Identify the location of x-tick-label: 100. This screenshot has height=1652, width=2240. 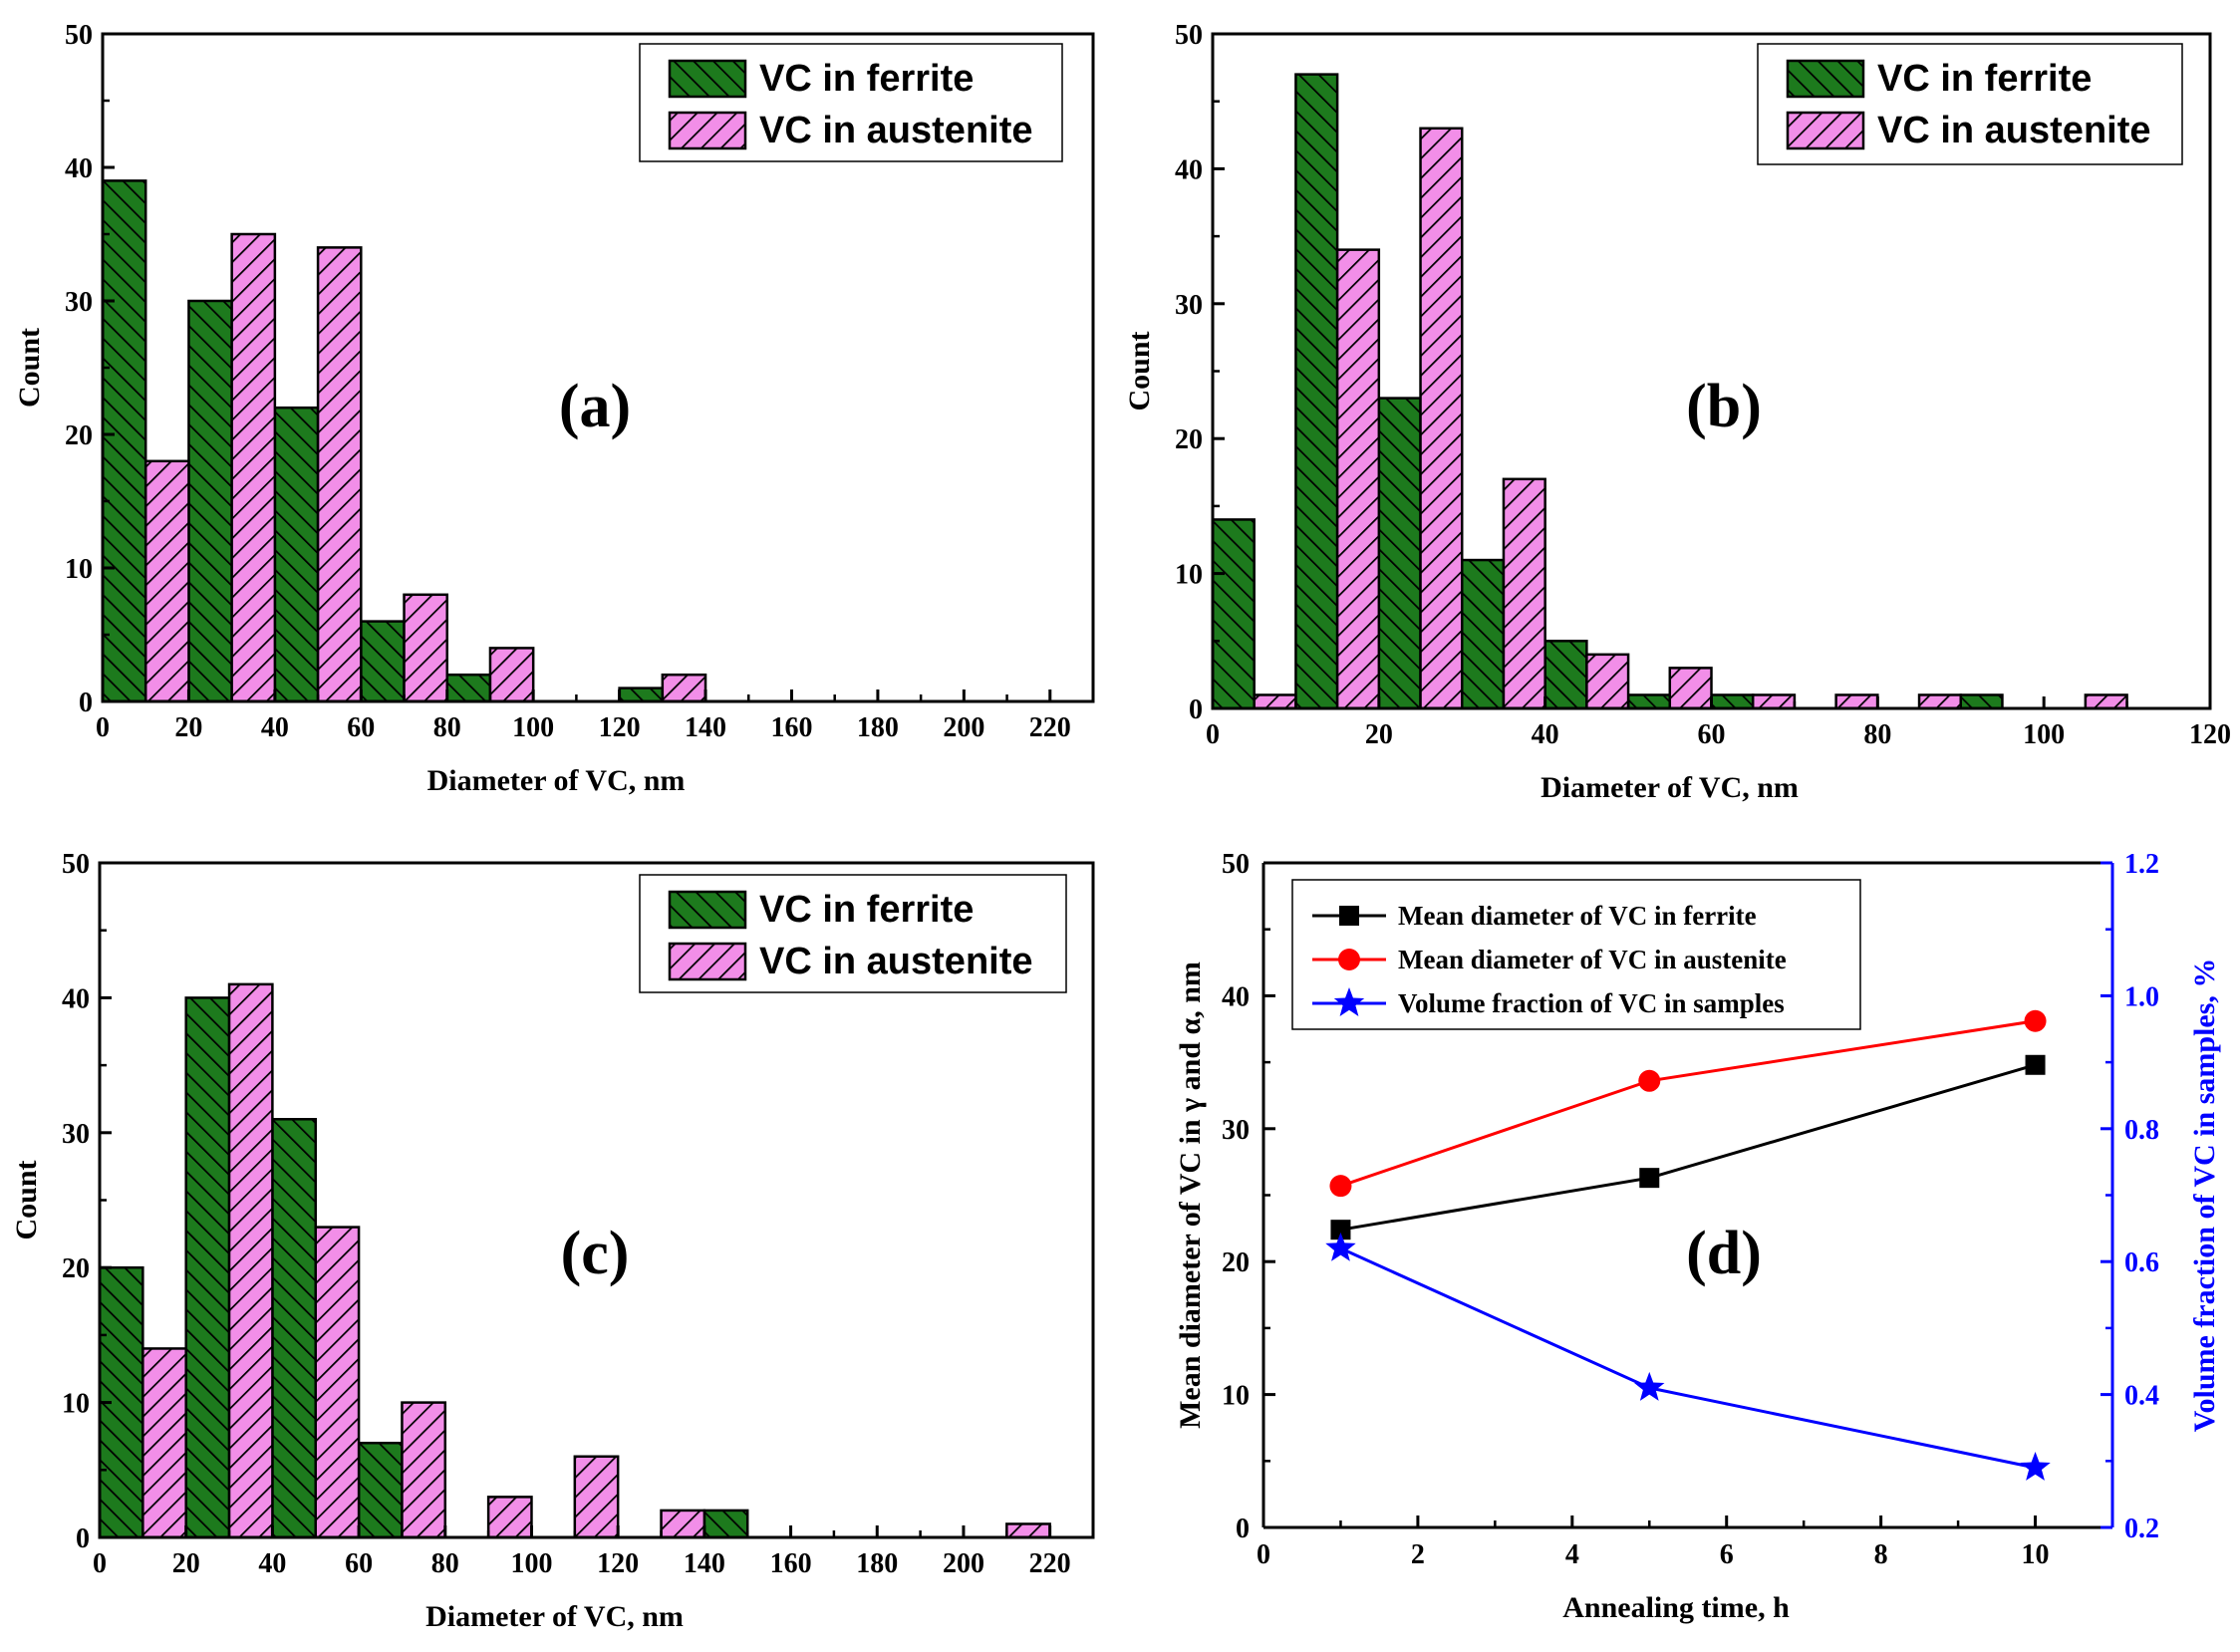
(531, 1563).